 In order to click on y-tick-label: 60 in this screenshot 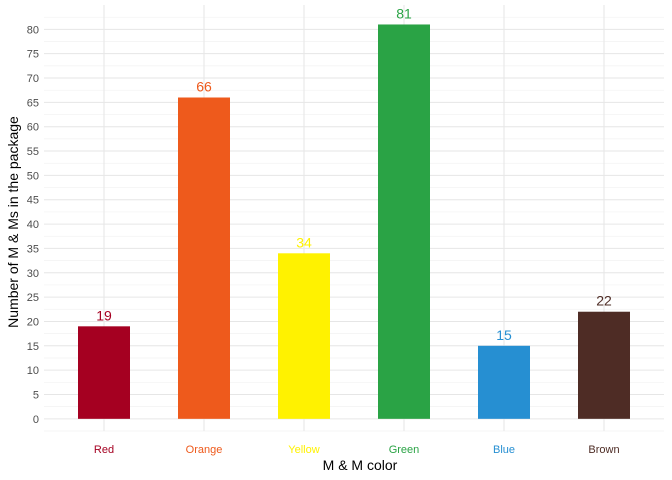, I will do `click(33, 128)`.